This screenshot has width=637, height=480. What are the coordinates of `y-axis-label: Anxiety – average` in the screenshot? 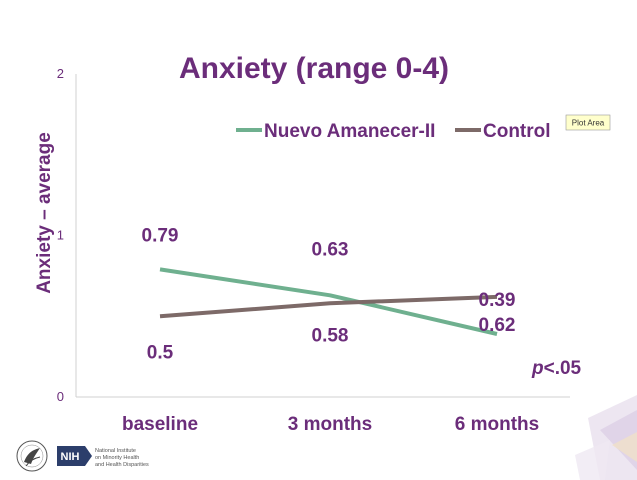 It's located at (44, 213).